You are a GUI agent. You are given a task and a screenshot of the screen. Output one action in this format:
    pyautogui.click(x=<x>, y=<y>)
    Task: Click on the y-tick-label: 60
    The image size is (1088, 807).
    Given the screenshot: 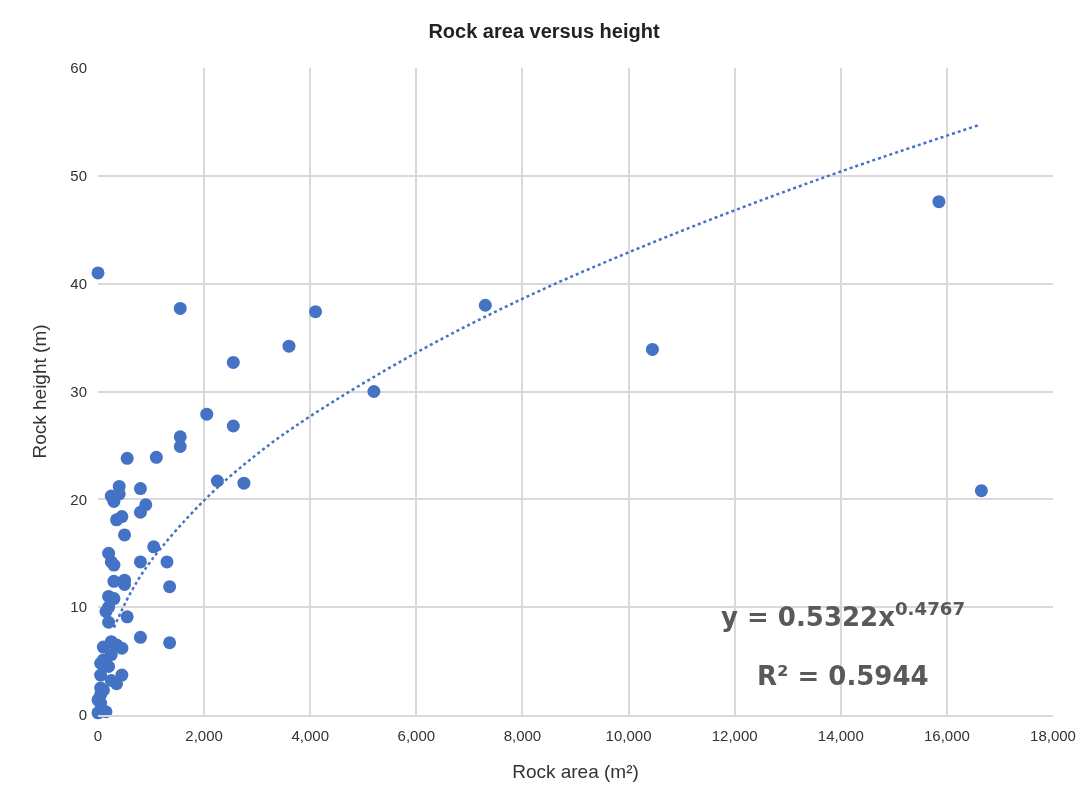 What is the action you would take?
    pyautogui.click(x=78, y=68)
    